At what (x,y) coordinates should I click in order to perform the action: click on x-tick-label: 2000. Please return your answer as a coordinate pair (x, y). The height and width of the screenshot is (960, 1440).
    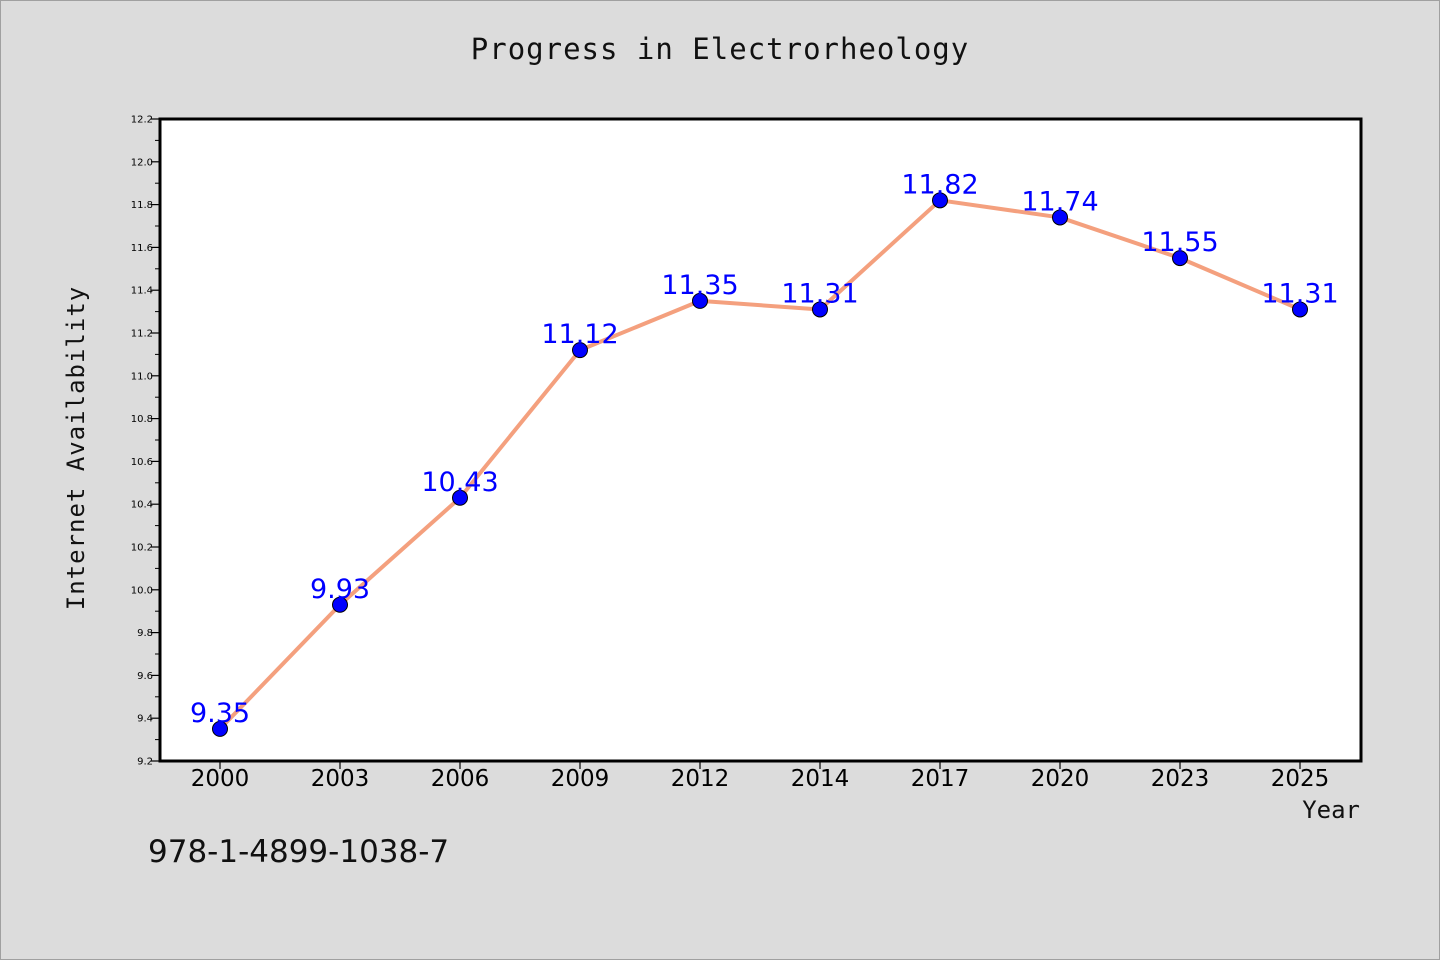
    Looking at the image, I should click on (220, 779).